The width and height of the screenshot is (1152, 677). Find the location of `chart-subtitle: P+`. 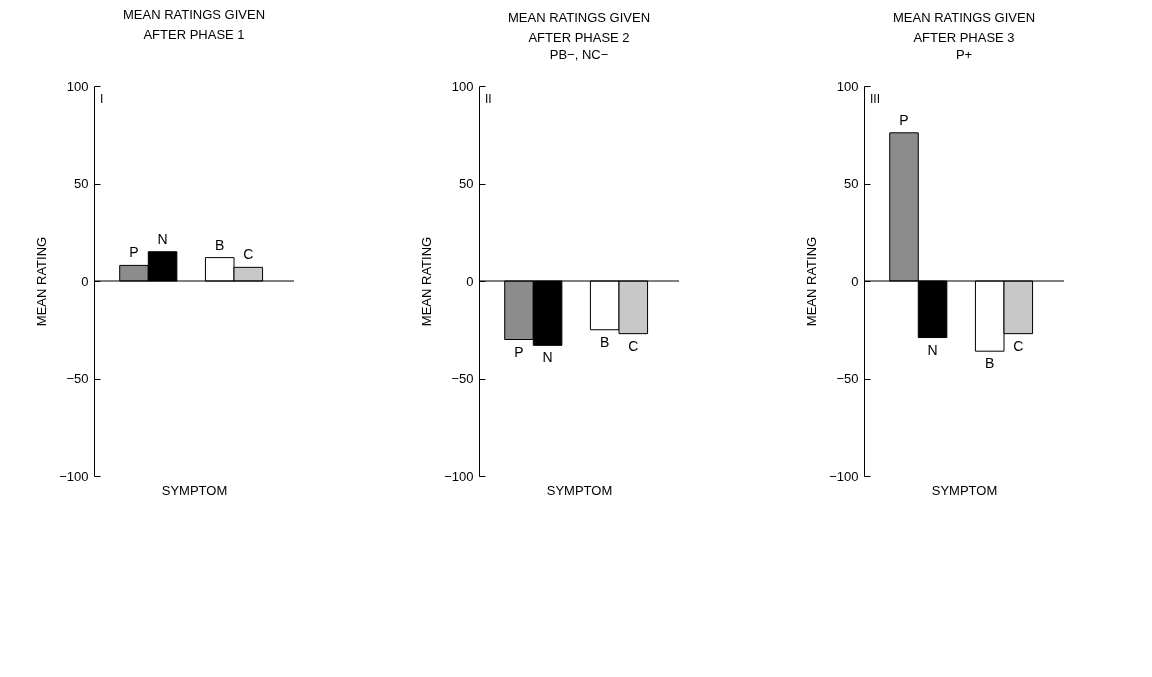

chart-subtitle: P+ is located at coordinates (964, 54).